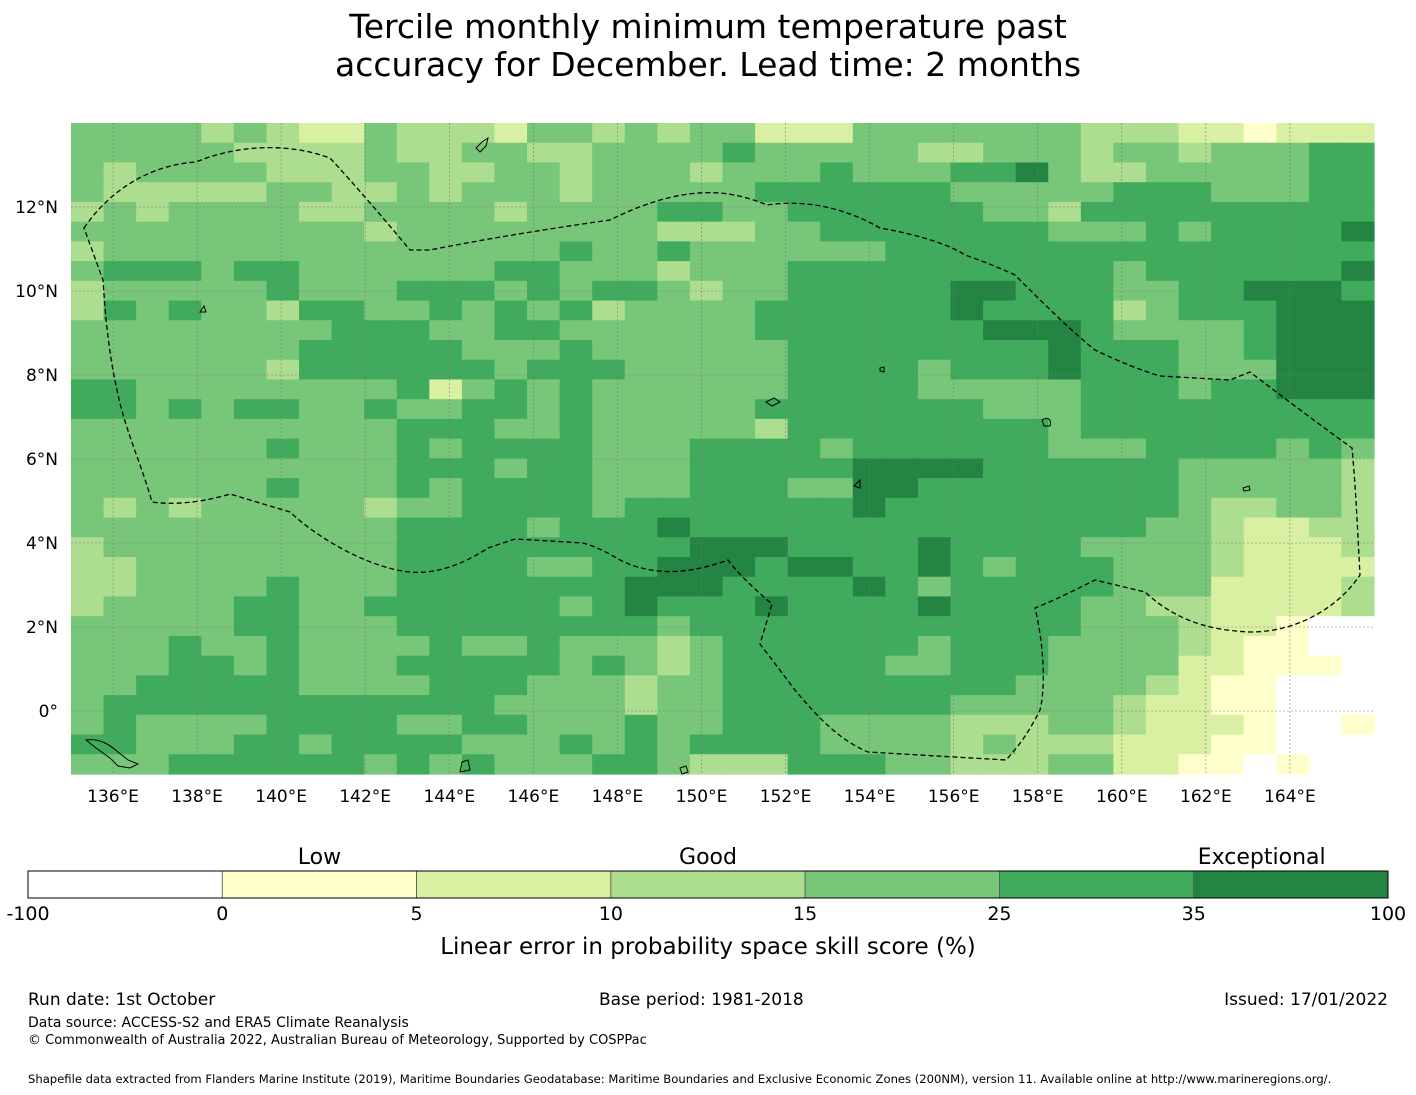 The image size is (1416, 1095). Describe the element at coordinates (786, 797) in the screenshot. I see `lon-tick-label: 152°E` at that location.